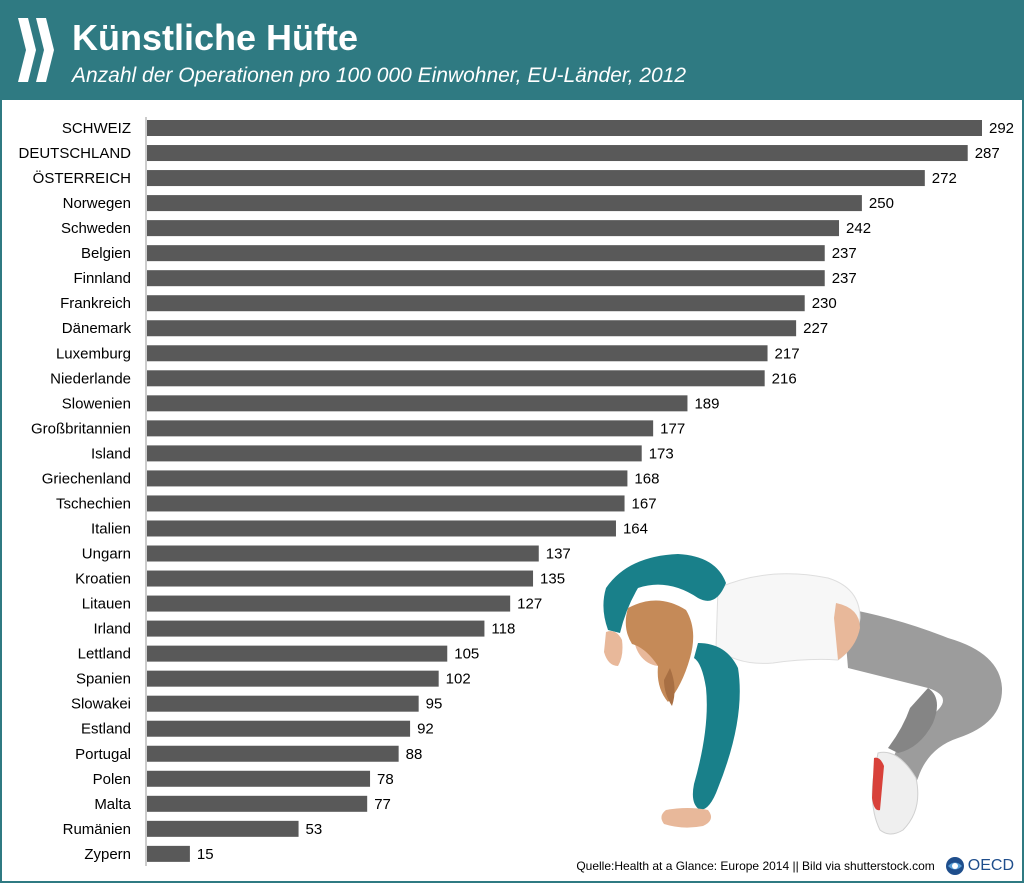  What do you see at coordinates (102, 278) in the screenshot?
I see `category-label: Finnland` at bounding box center [102, 278].